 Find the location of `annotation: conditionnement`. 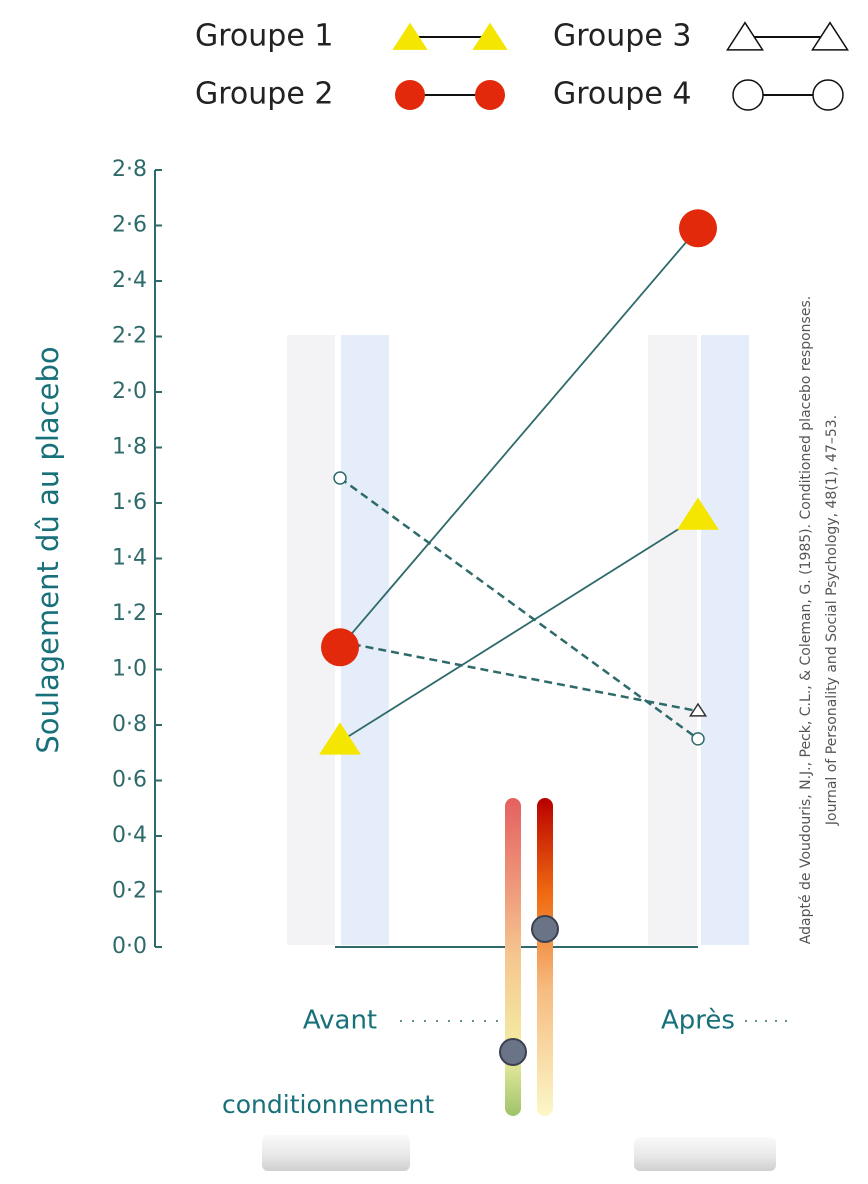

annotation: conditionnement is located at coordinates (328, 1104).